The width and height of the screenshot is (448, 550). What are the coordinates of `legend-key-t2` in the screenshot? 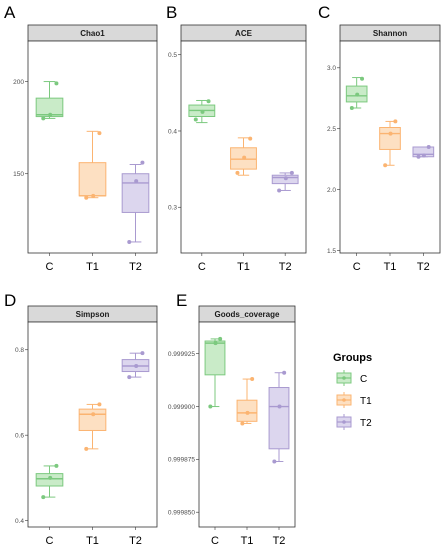 It's located at (344, 422).